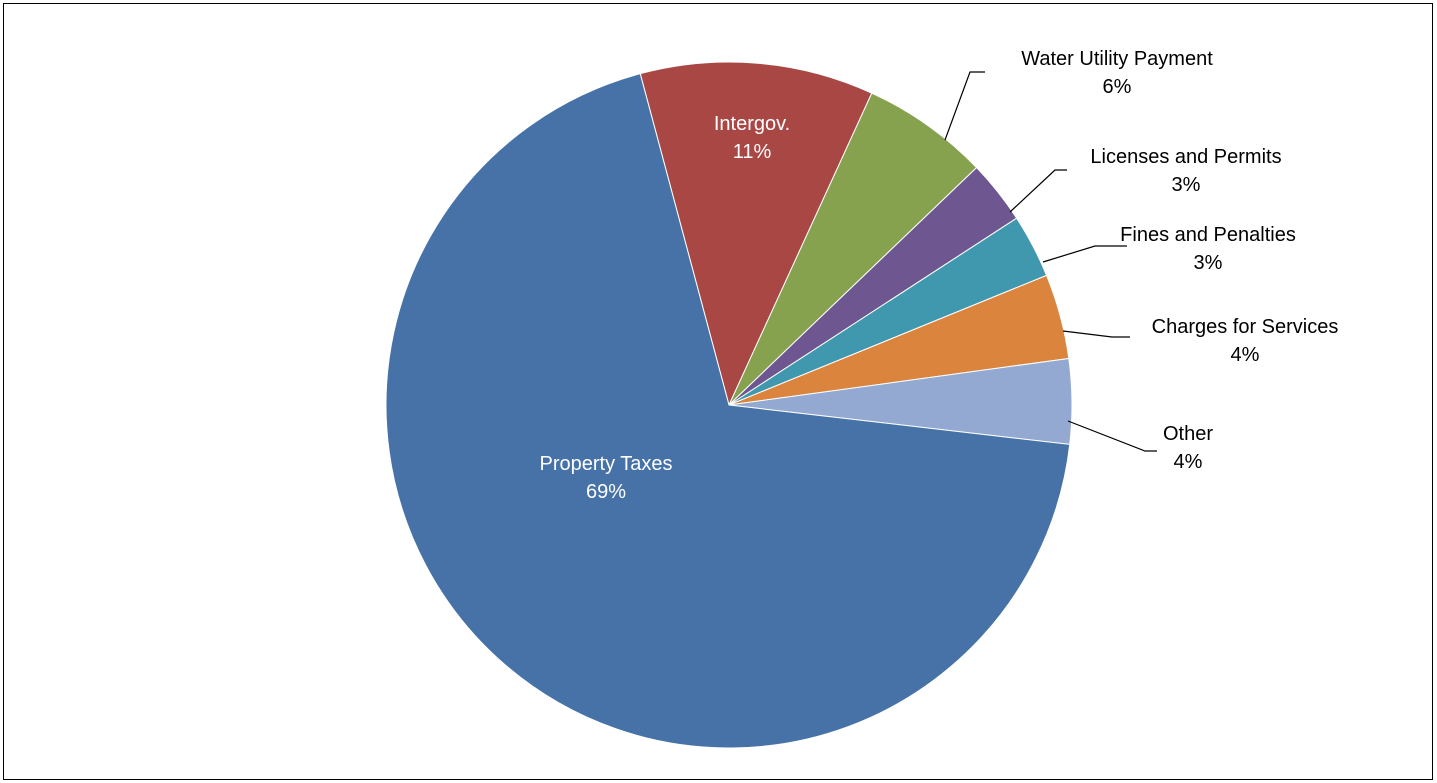 The height and width of the screenshot is (783, 1437). What do you see at coordinates (605, 464) in the screenshot?
I see `slice-name-property-taxes: Property Taxes` at bounding box center [605, 464].